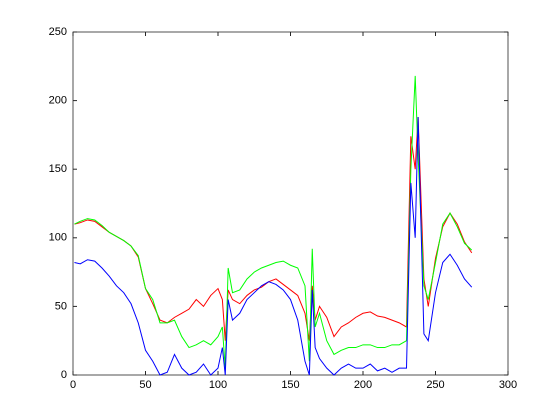  I want to click on x-tick-label: 150, so click(290, 385).